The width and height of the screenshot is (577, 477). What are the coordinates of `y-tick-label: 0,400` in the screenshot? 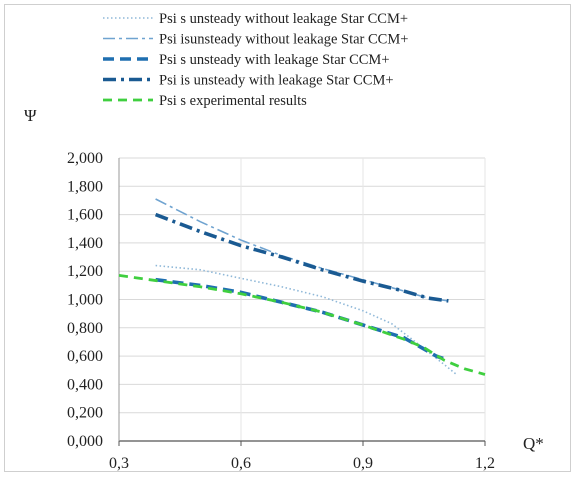 It's located at (85, 384).